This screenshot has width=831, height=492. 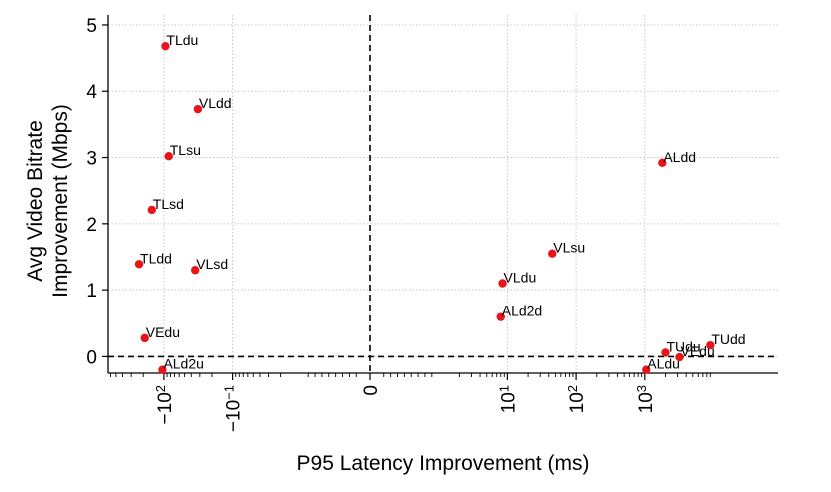 I want to click on data-point-label: ALdu, so click(x=663, y=364).